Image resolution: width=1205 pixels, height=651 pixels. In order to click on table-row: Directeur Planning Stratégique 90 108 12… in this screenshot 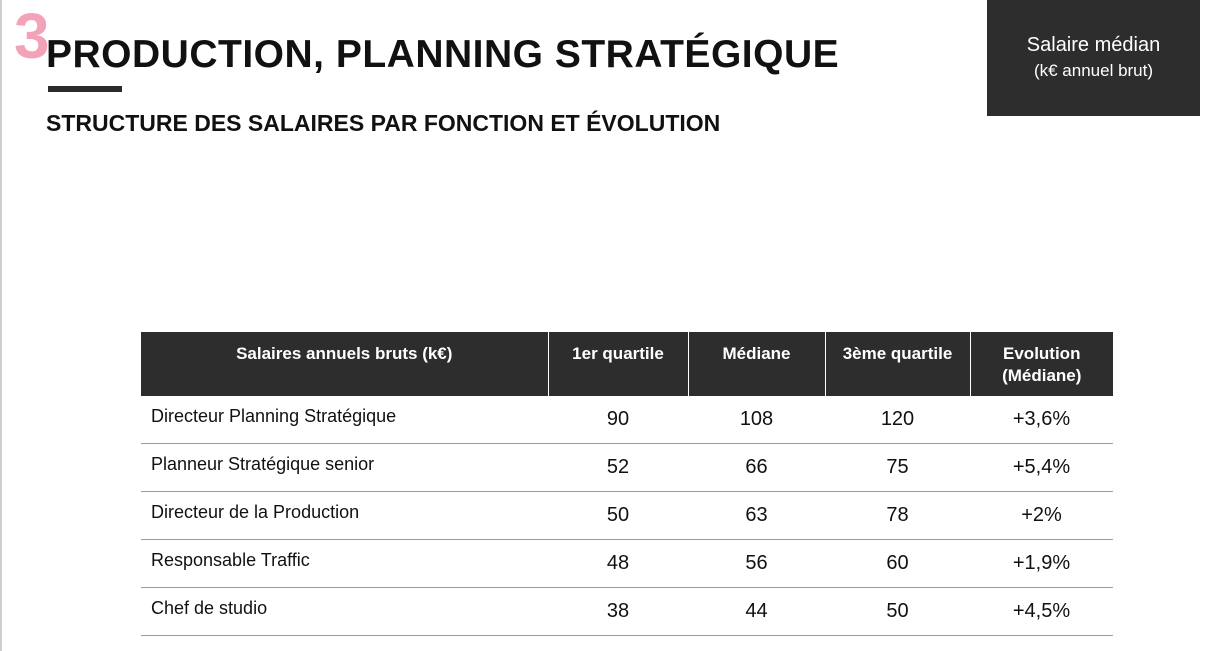, I will do `click(627, 420)`.